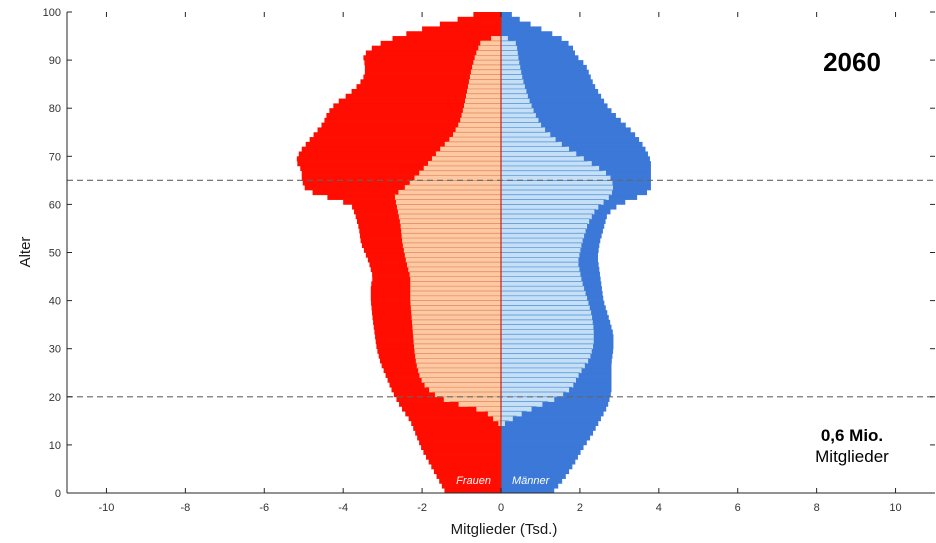  Describe the element at coordinates (659, 508) in the screenshot. I see `x-tick-label: 4` at that location.